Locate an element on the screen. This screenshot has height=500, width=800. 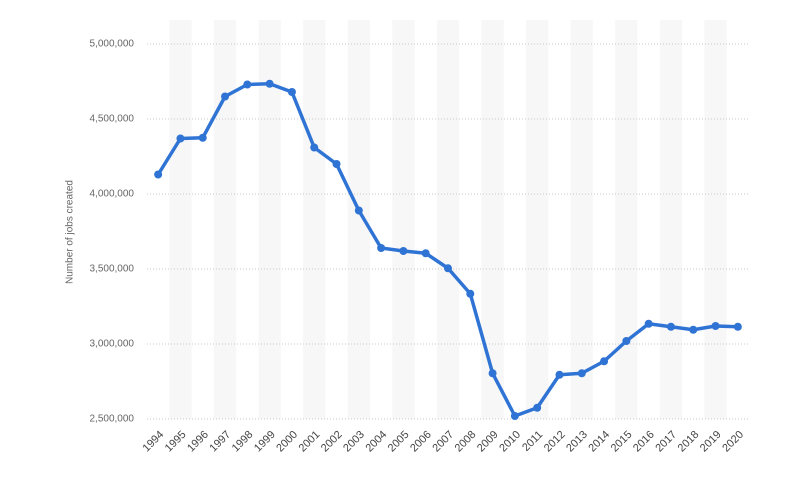
x-tick-label: 2004 is located at coordinates (376, 442).